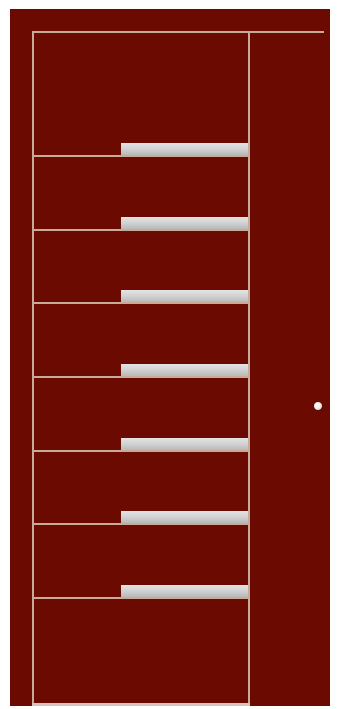  What do you see at coordinates (141, 704) in the screenshot?
I see `bottom-groove` at bounding box center [141, 704].